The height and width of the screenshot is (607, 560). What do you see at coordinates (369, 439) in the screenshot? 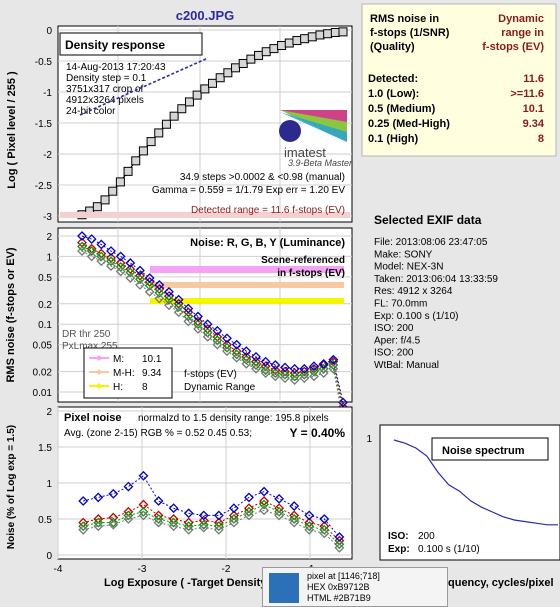
I see `spectrum-ytick: 1` at bounding box center [369, 439].